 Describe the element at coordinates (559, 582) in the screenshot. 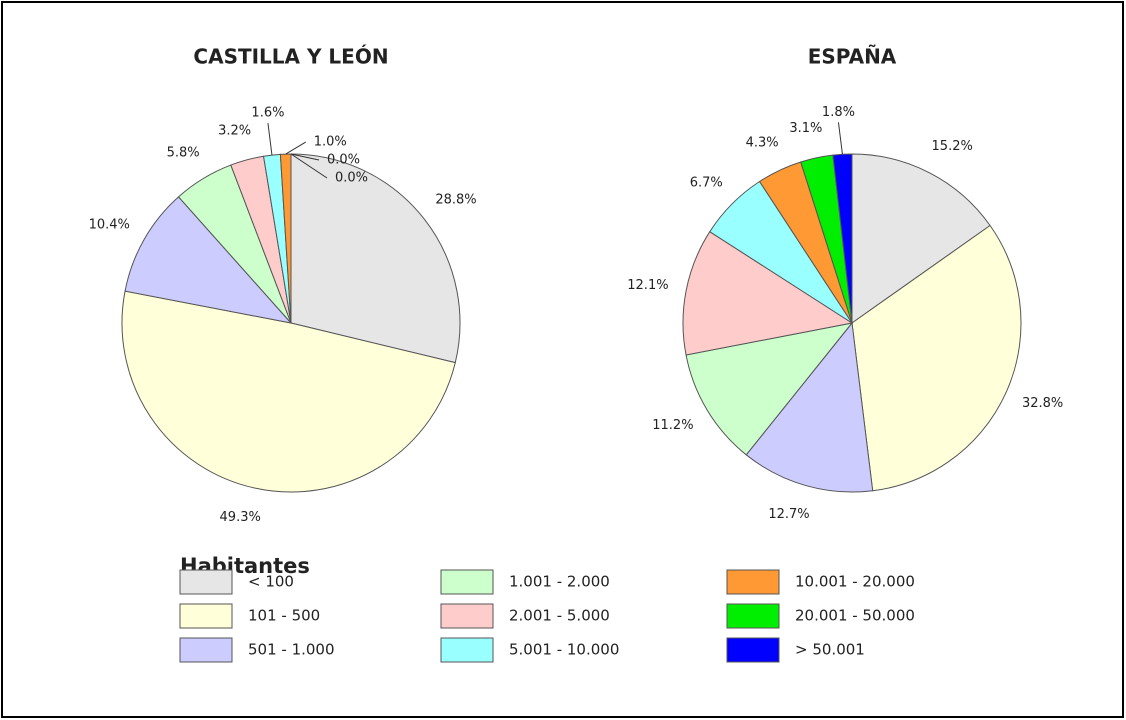

I see `legend-label: 1.001 - 2.000` at that location.